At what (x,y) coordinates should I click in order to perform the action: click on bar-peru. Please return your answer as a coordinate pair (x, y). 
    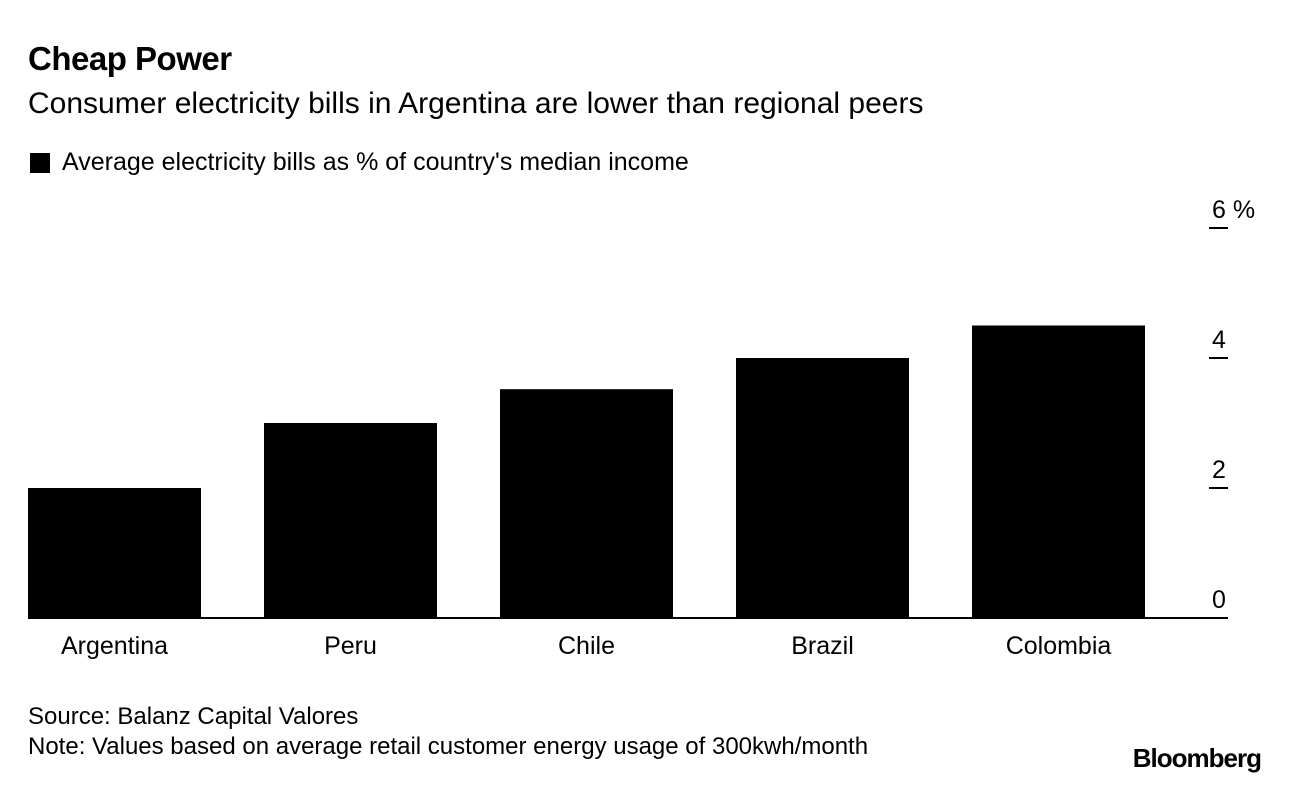
    Looking at the image, I should click on (350, 520).